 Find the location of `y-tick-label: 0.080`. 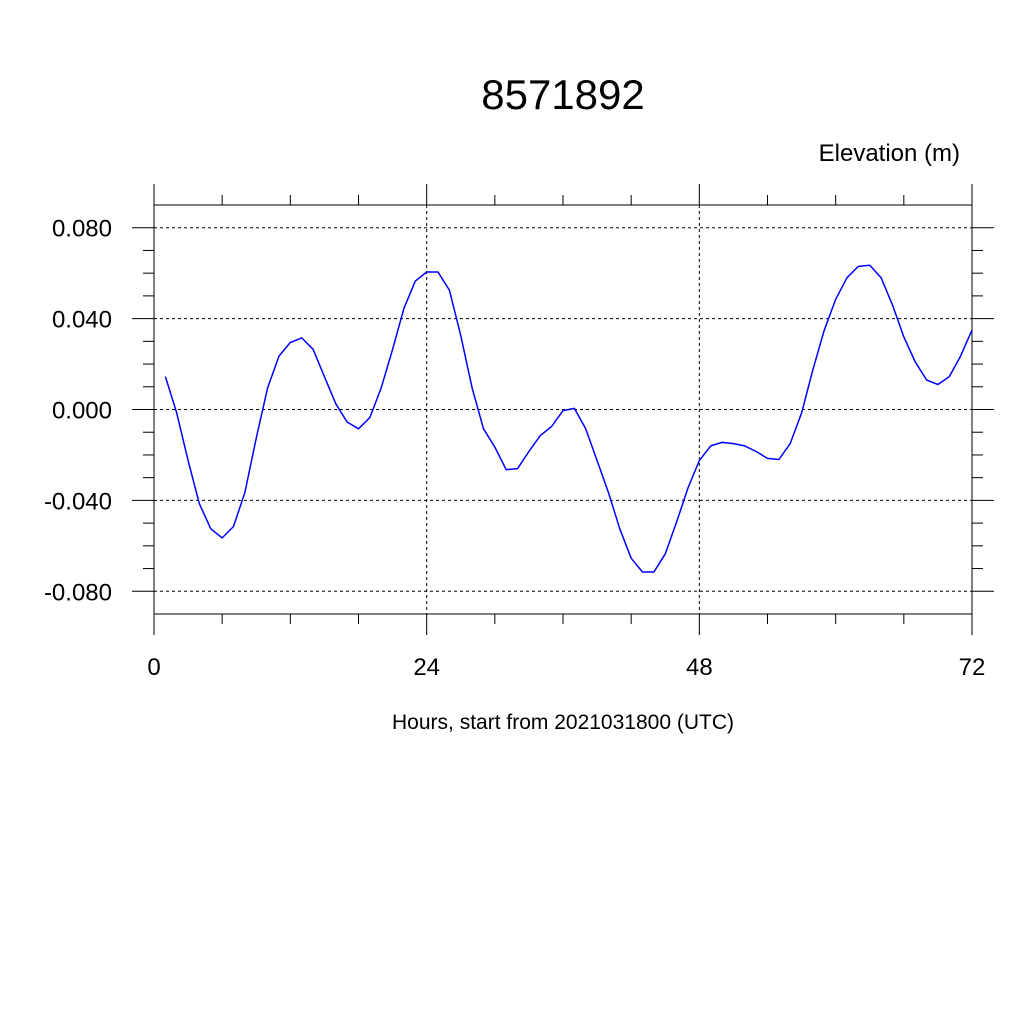

y-tick-label: 0.080 is located at coordinates (82, 229).